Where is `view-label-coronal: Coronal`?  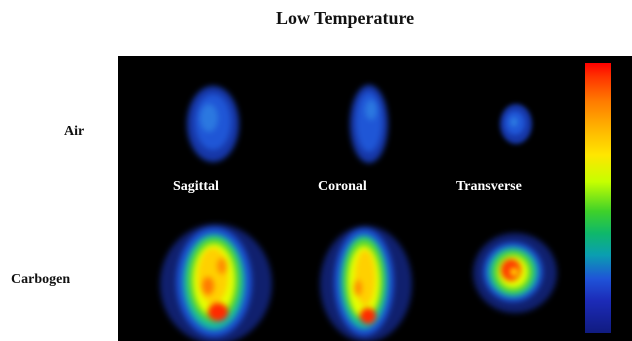
view-label-coronal: Coronal is located at coordinates (342, 186).